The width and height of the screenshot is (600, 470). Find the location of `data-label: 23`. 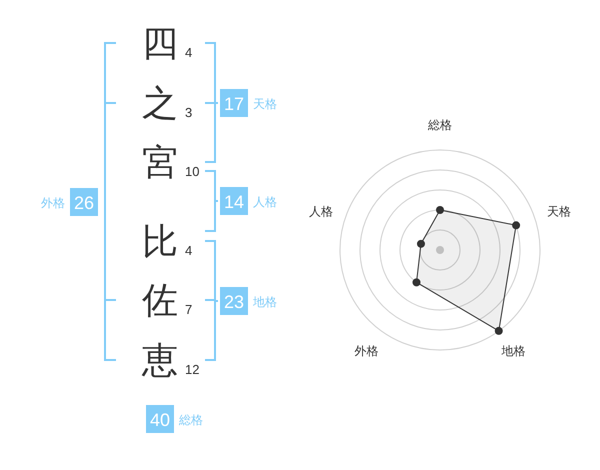

data-label: 23 is located at coordinates (234, 302).